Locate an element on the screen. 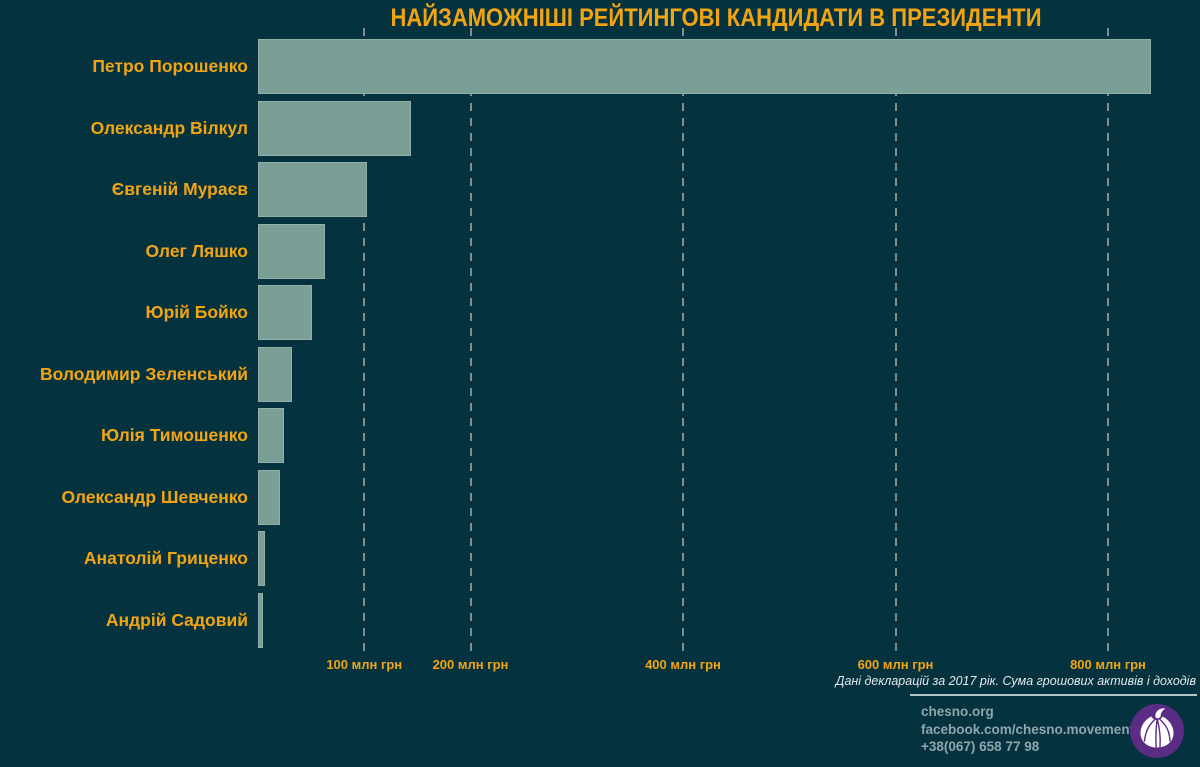  candidate-label: Анатолій Гриценко is located at coordinates (165, 558).